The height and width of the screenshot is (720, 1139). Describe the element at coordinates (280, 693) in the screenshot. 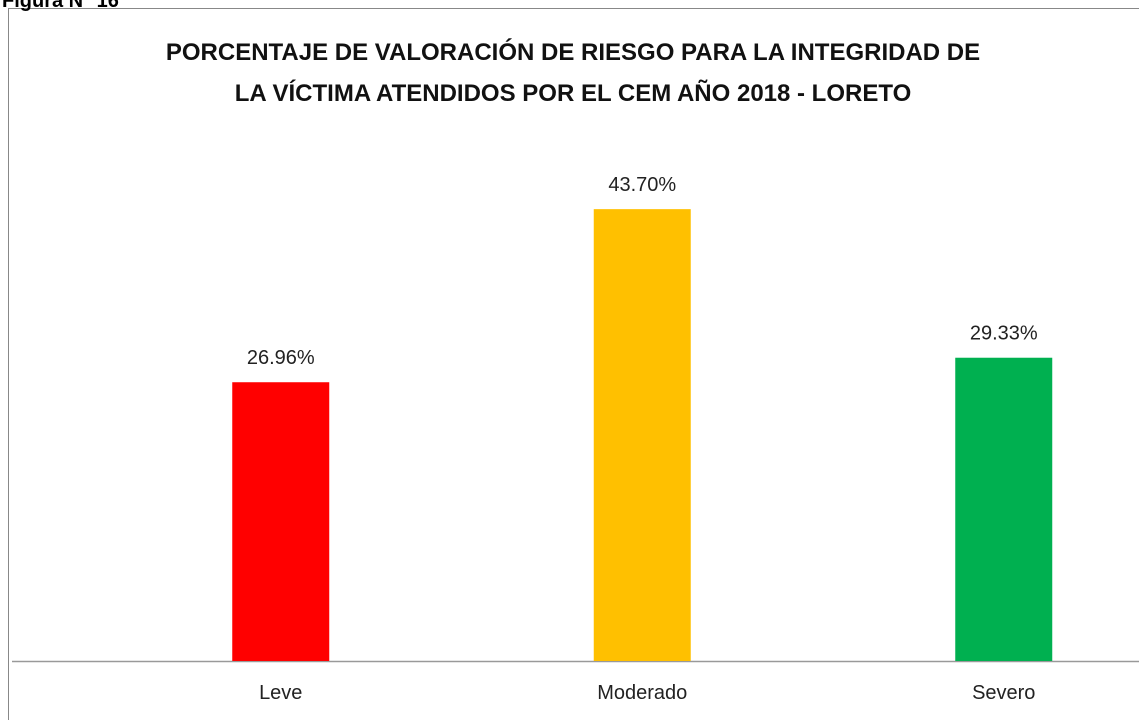

I see `x-tick-label: Leve` at that location.